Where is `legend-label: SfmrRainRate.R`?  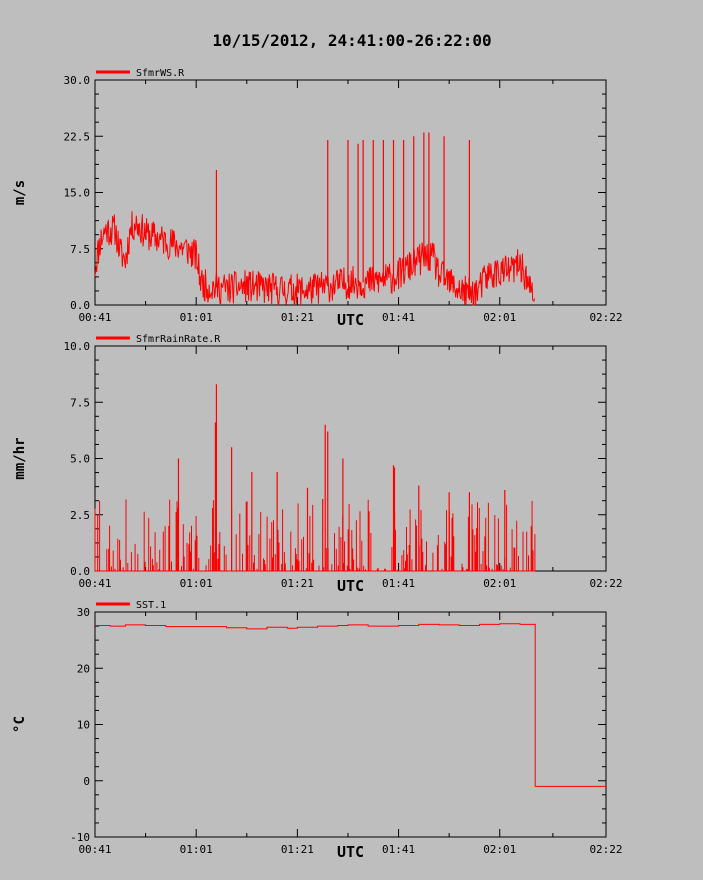 legend-label: SfmrRainRate.R is located at coordinates (178, 339).